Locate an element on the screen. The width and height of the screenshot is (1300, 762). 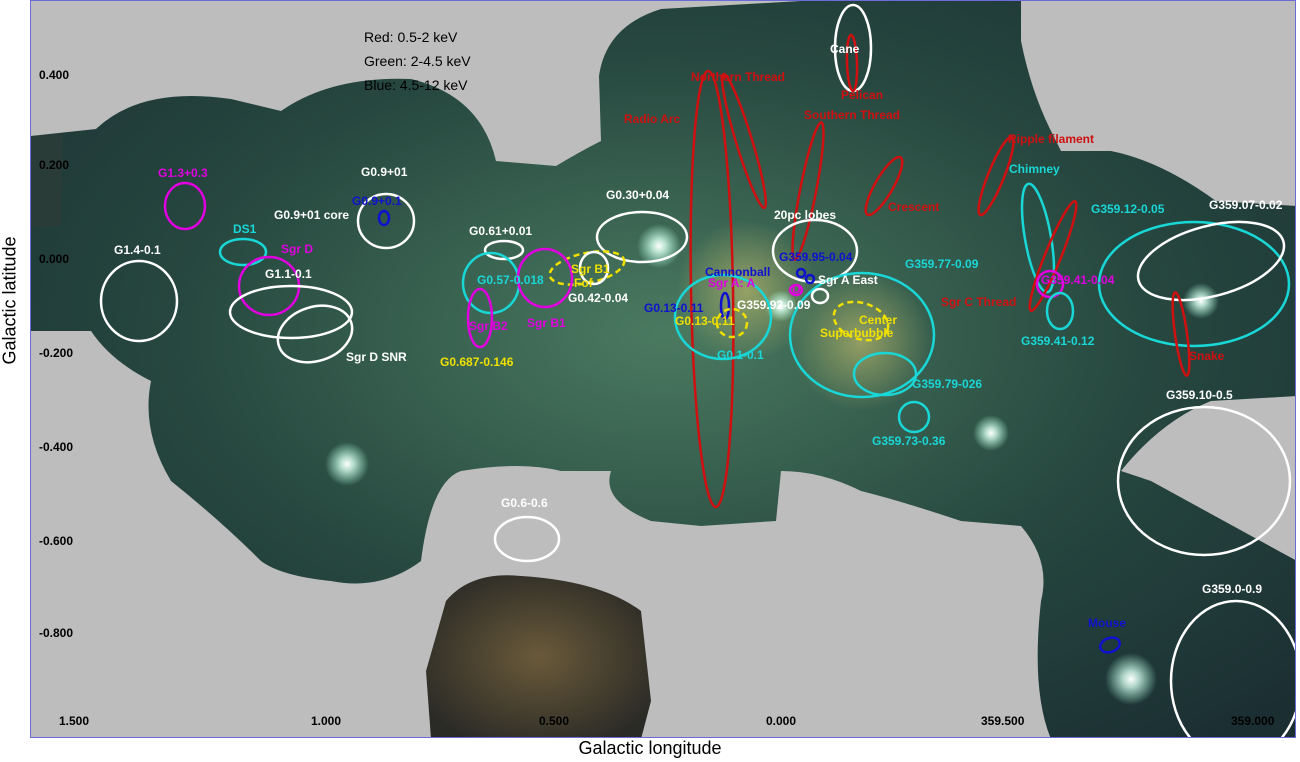
region-outline-ripple-filament is located at coordinates (996, 176).